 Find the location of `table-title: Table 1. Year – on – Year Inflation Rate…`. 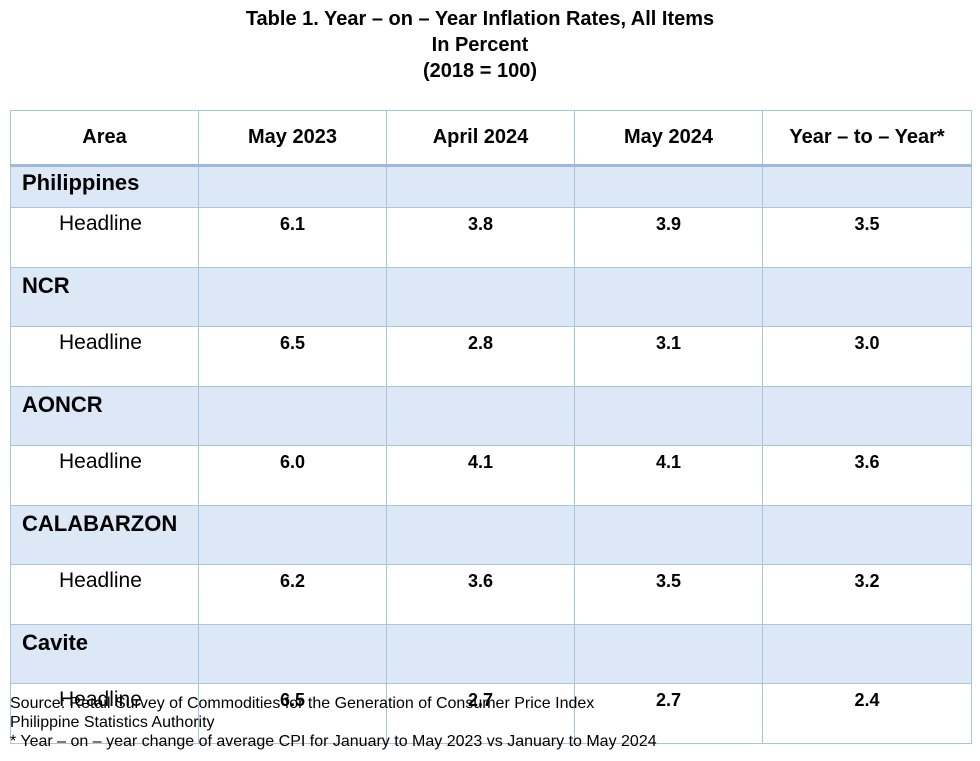

table-title: Table 1. Year – on – Year Inflation Rate… is located at coordinates (480, 45).